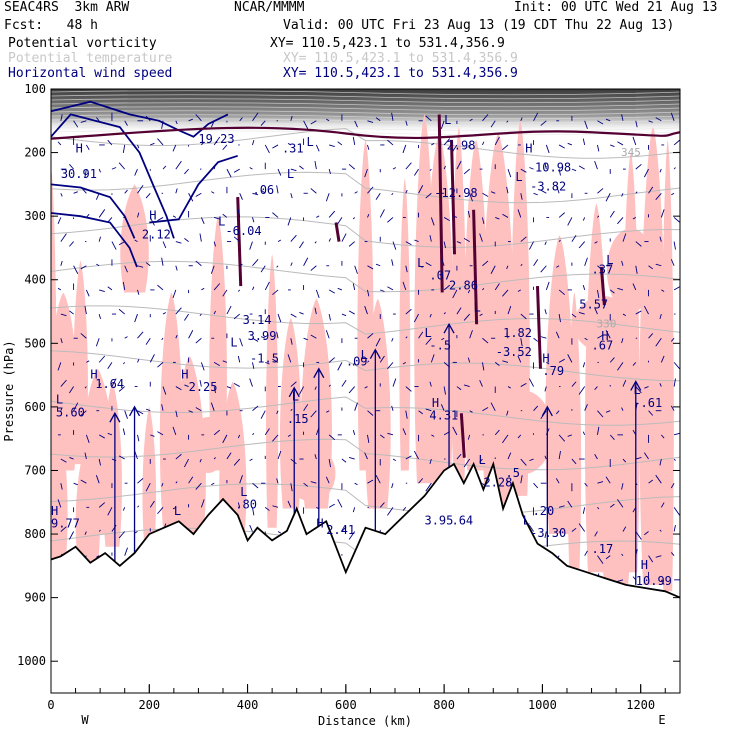 The width and height of the screenshot is (740, 740). Describe the element at coordinates (134, 411) in the screenshot. I see `wind-vector-head` at that location.